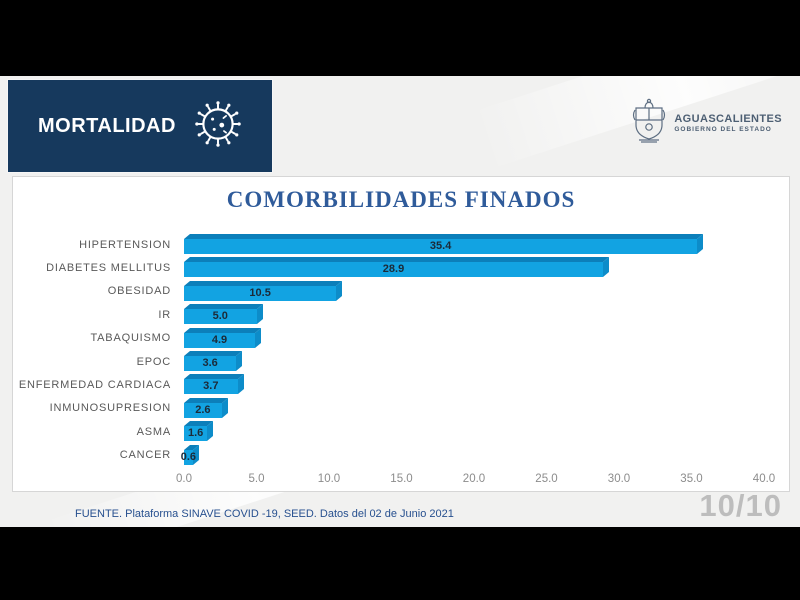  I want to click on bar-value-label: 3.7, so click(211, 386).